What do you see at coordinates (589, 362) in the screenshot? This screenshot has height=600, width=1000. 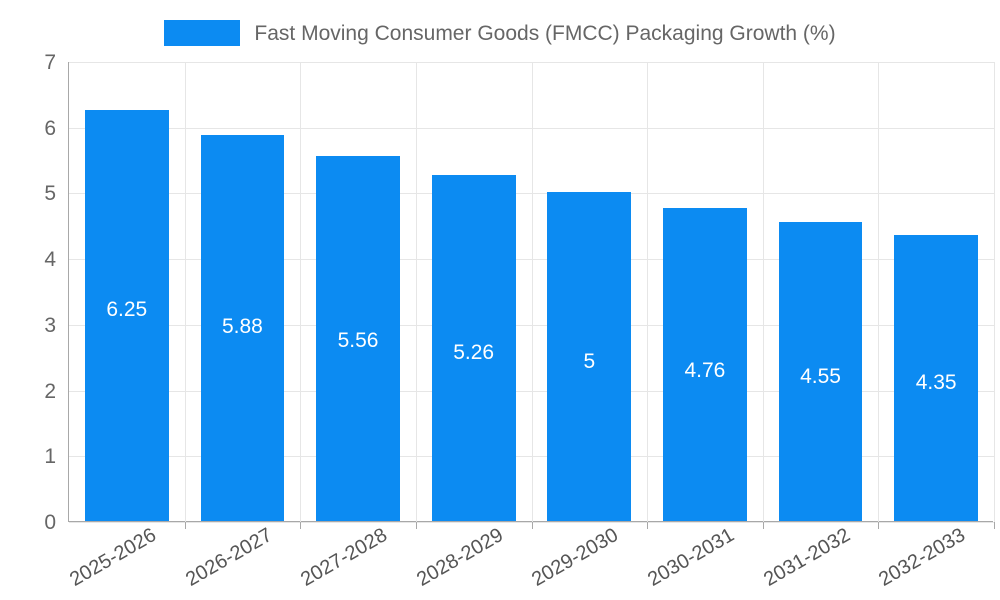 I see `bar-value-label: 5` at bounding box center [589, 362].